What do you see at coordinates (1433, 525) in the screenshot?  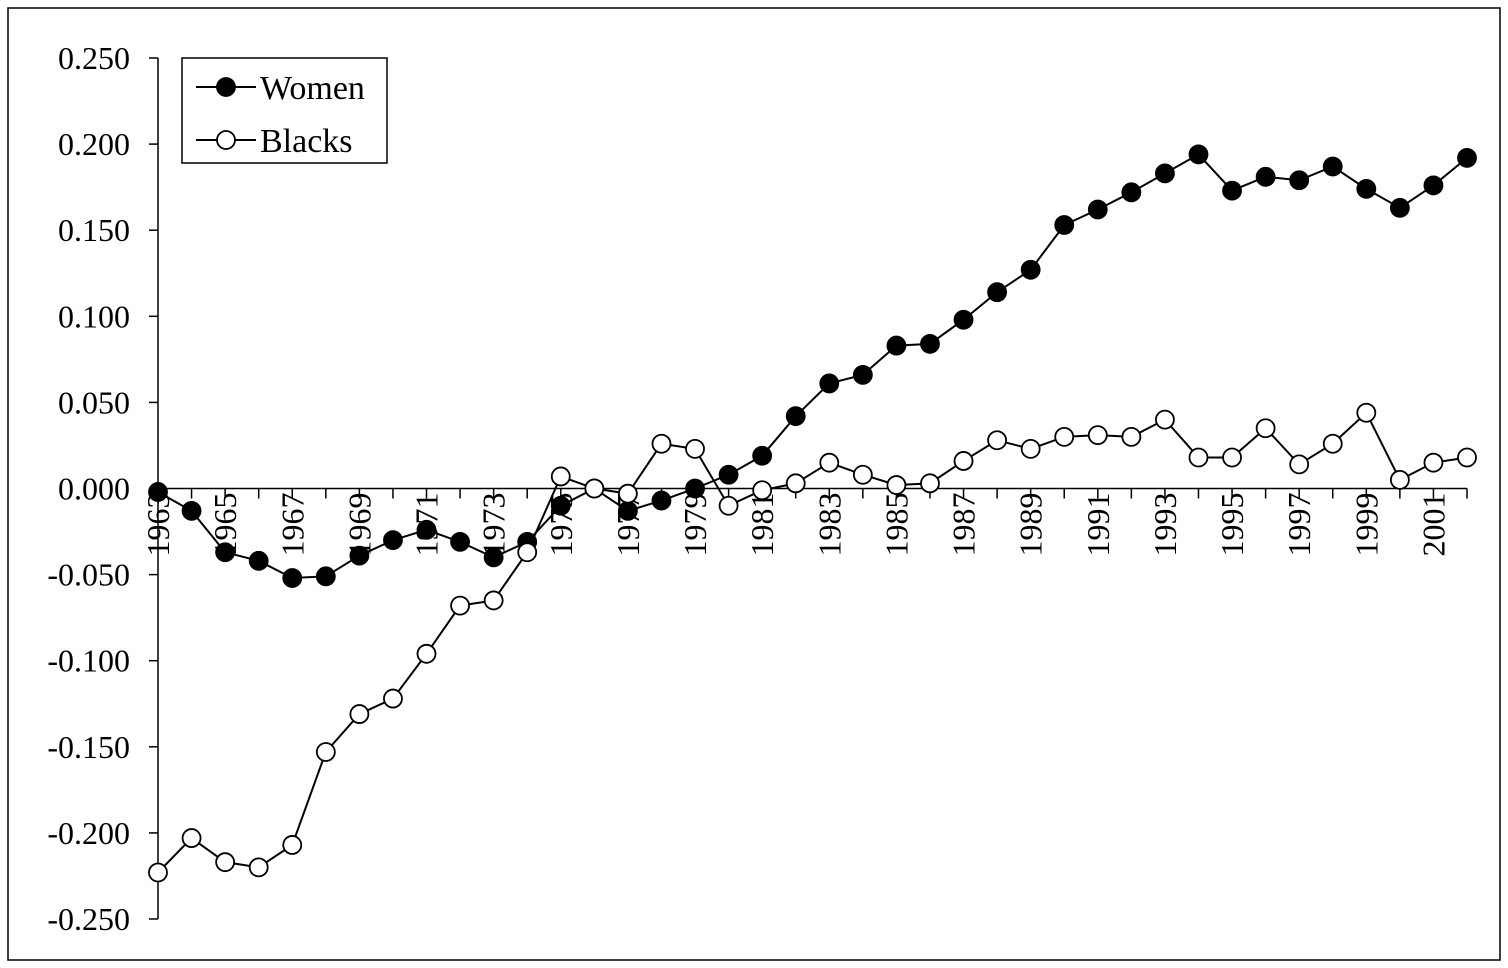 I see `x-tick-label: 2001` at bounding box center [1433, 525].